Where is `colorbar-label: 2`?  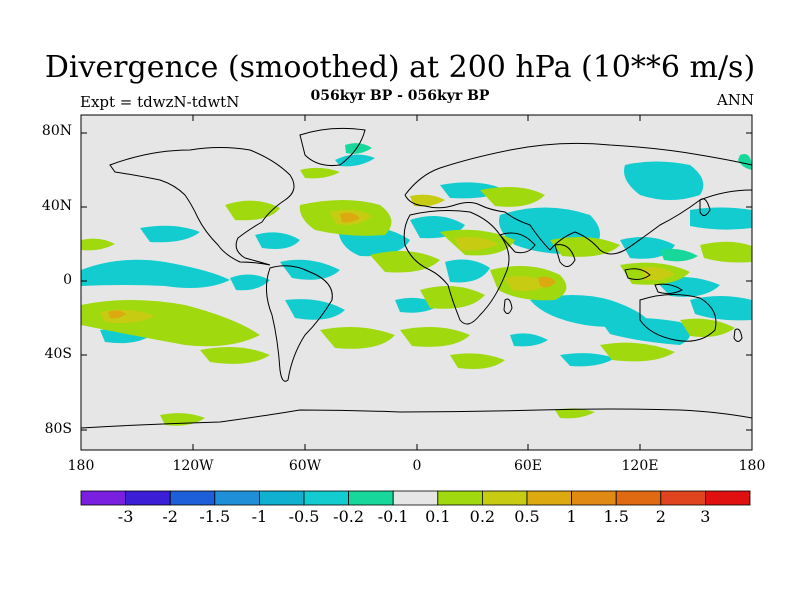 colorbar-label: 2 is located at coordinates (660, 516).